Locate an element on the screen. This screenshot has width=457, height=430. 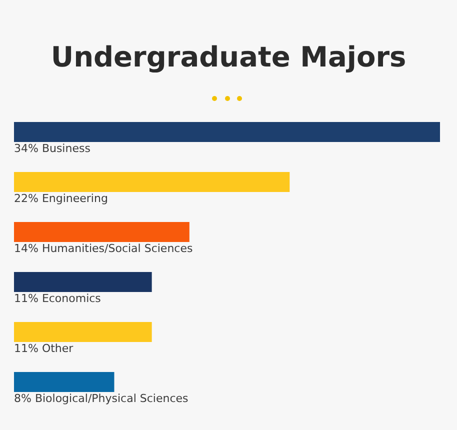
y-tick-label: Engineering is located at coordinates (75, 198).